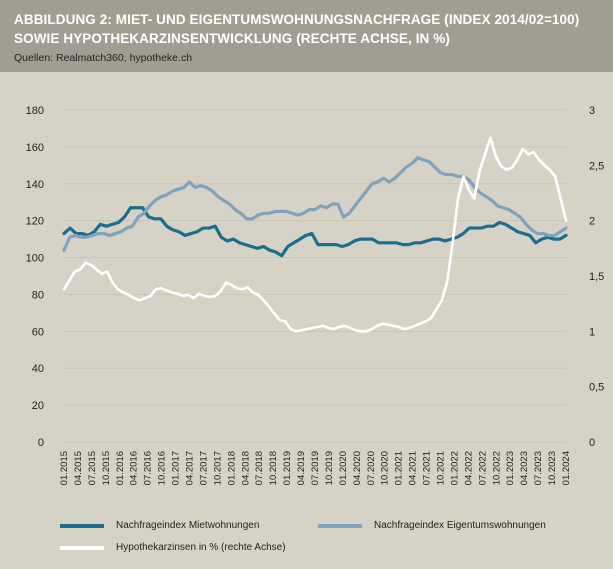 The width and height of the screenshot is (613, 569). I want to click on x-tick-label-13: 04.2018, so click(245, 468).